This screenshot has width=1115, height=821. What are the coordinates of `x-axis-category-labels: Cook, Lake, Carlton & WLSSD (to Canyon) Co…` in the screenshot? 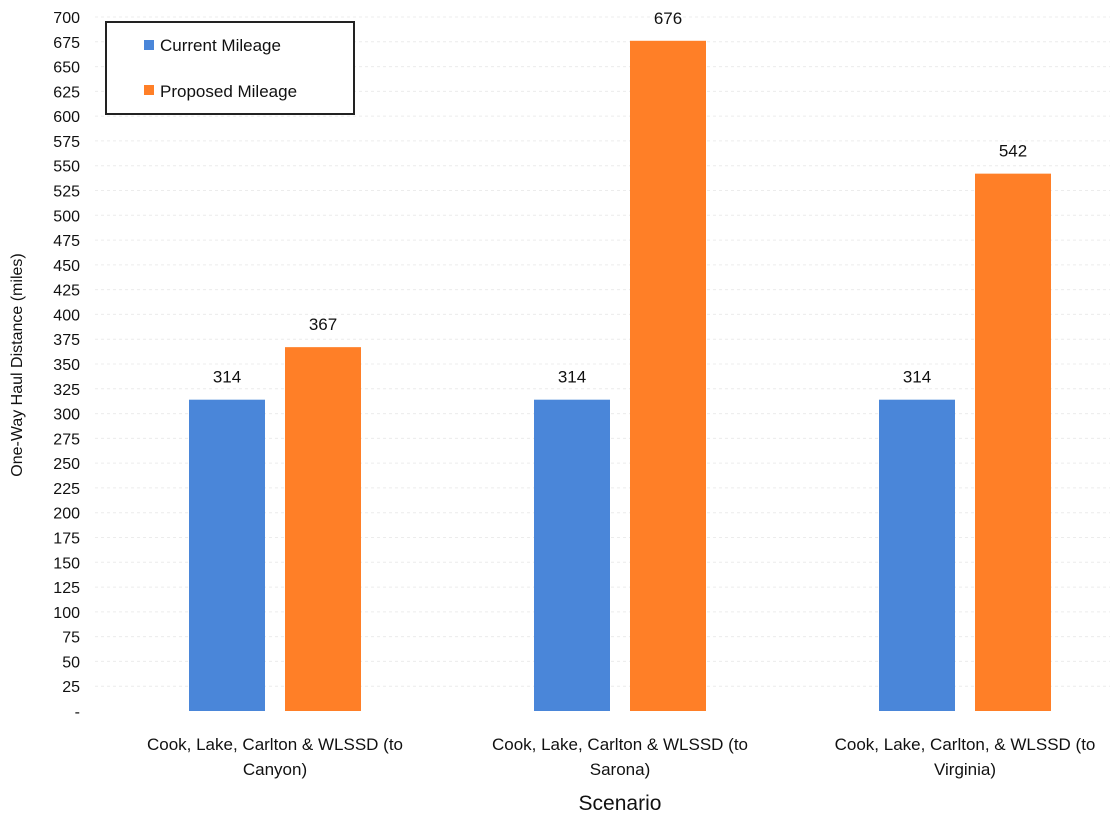 It's located at (621, 757).